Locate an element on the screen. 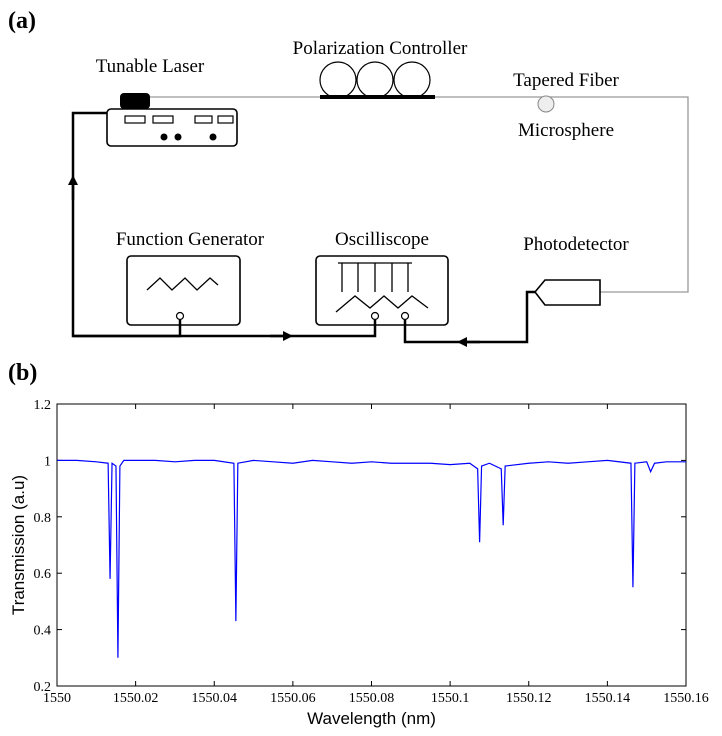  x-tick-label: 1550.04 is located at coordinates (215, 698).